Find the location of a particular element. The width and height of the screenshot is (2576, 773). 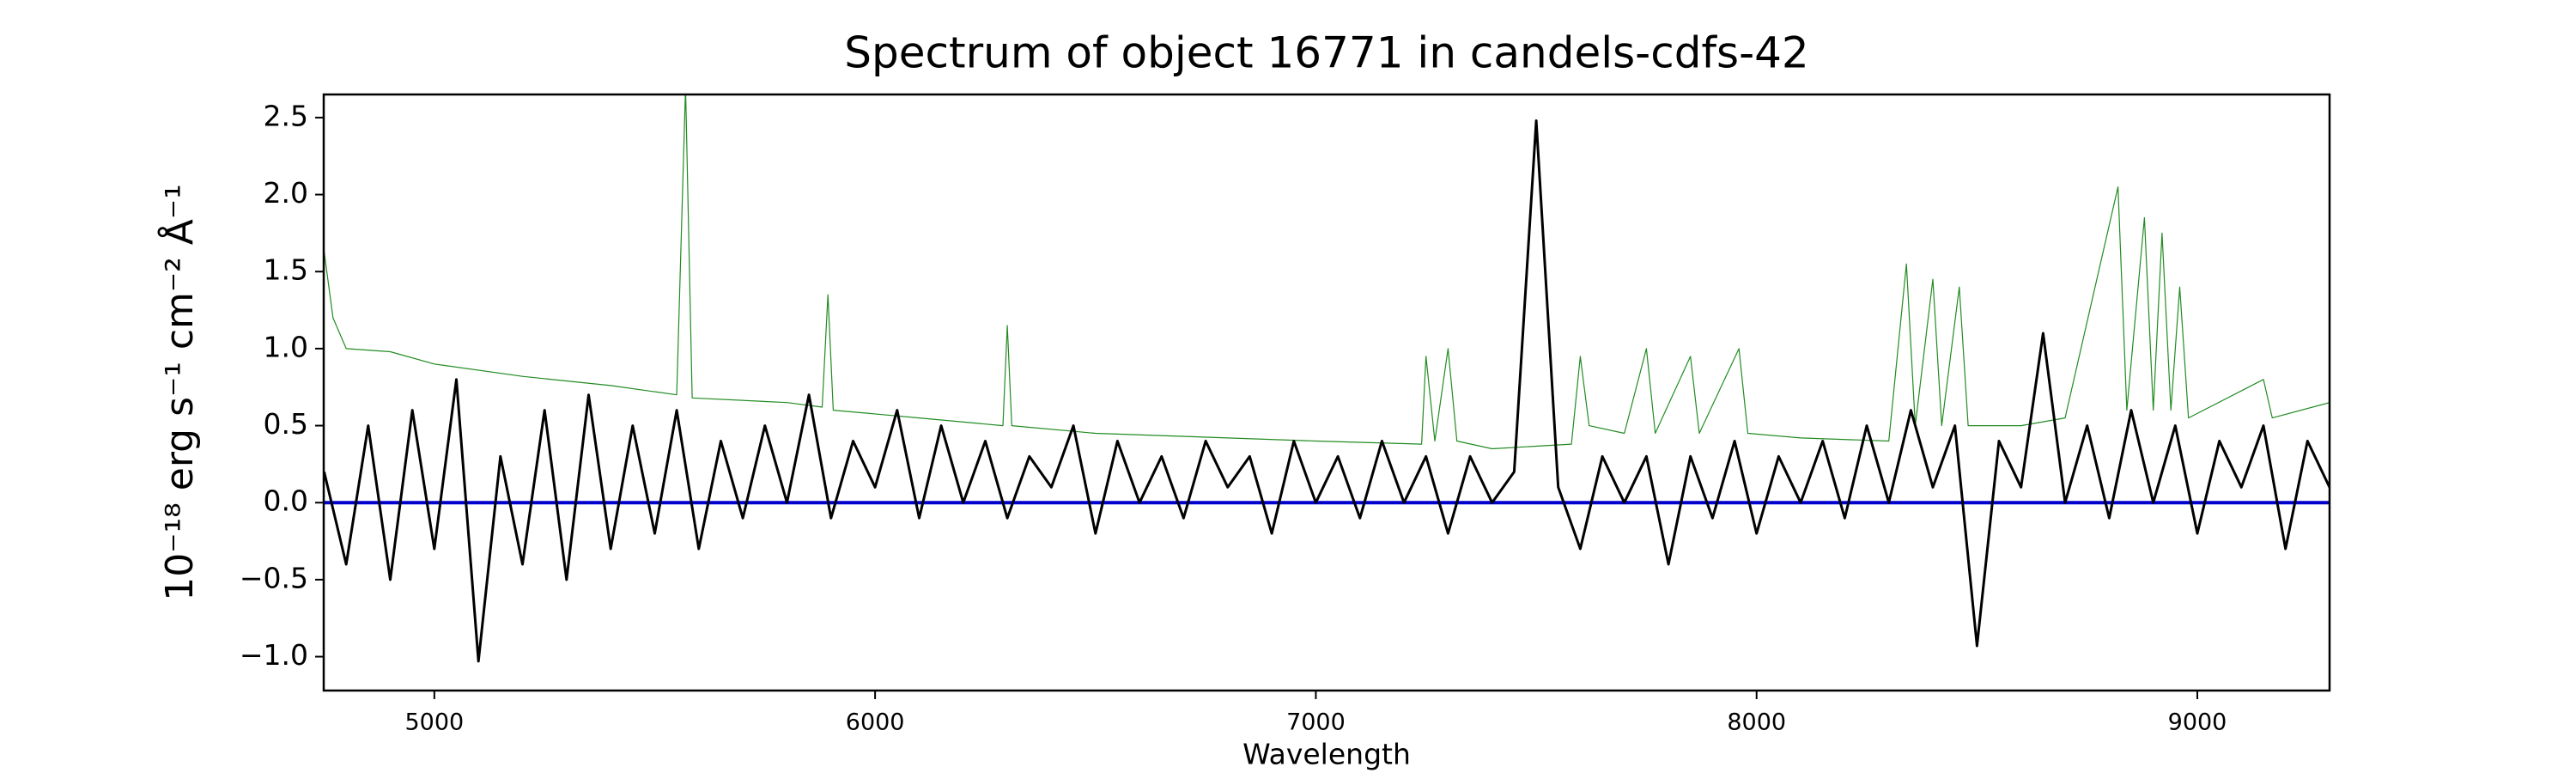

x-tick-label: 9000 is located at coordinates (2197, 722).